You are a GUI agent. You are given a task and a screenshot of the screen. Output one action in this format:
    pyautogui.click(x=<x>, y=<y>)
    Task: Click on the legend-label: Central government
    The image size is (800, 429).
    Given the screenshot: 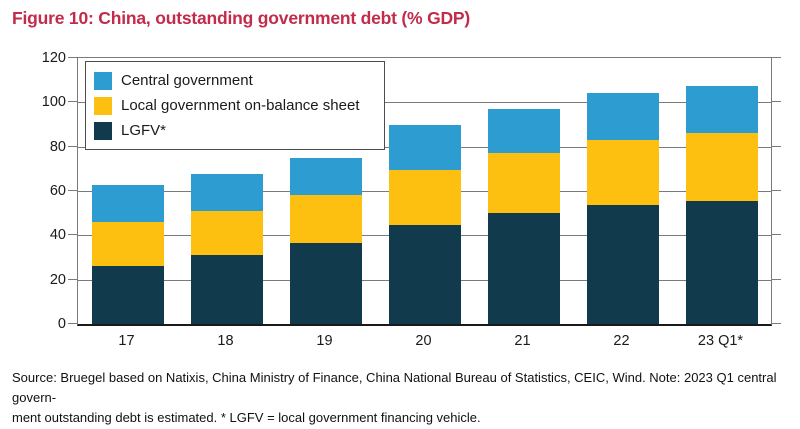 What is the action you would take?
    pyautogui.click(x=187, y=80)
    